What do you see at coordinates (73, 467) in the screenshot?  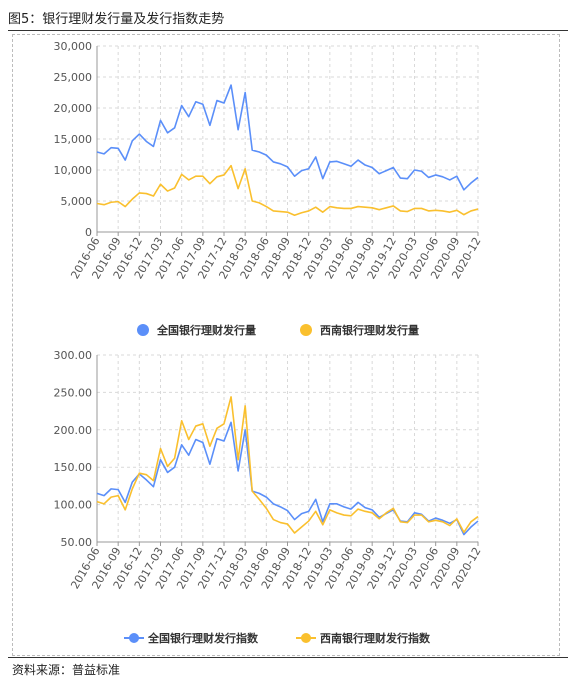 I see `y-tick-label: 150.00` at bounding box center [73, 467].